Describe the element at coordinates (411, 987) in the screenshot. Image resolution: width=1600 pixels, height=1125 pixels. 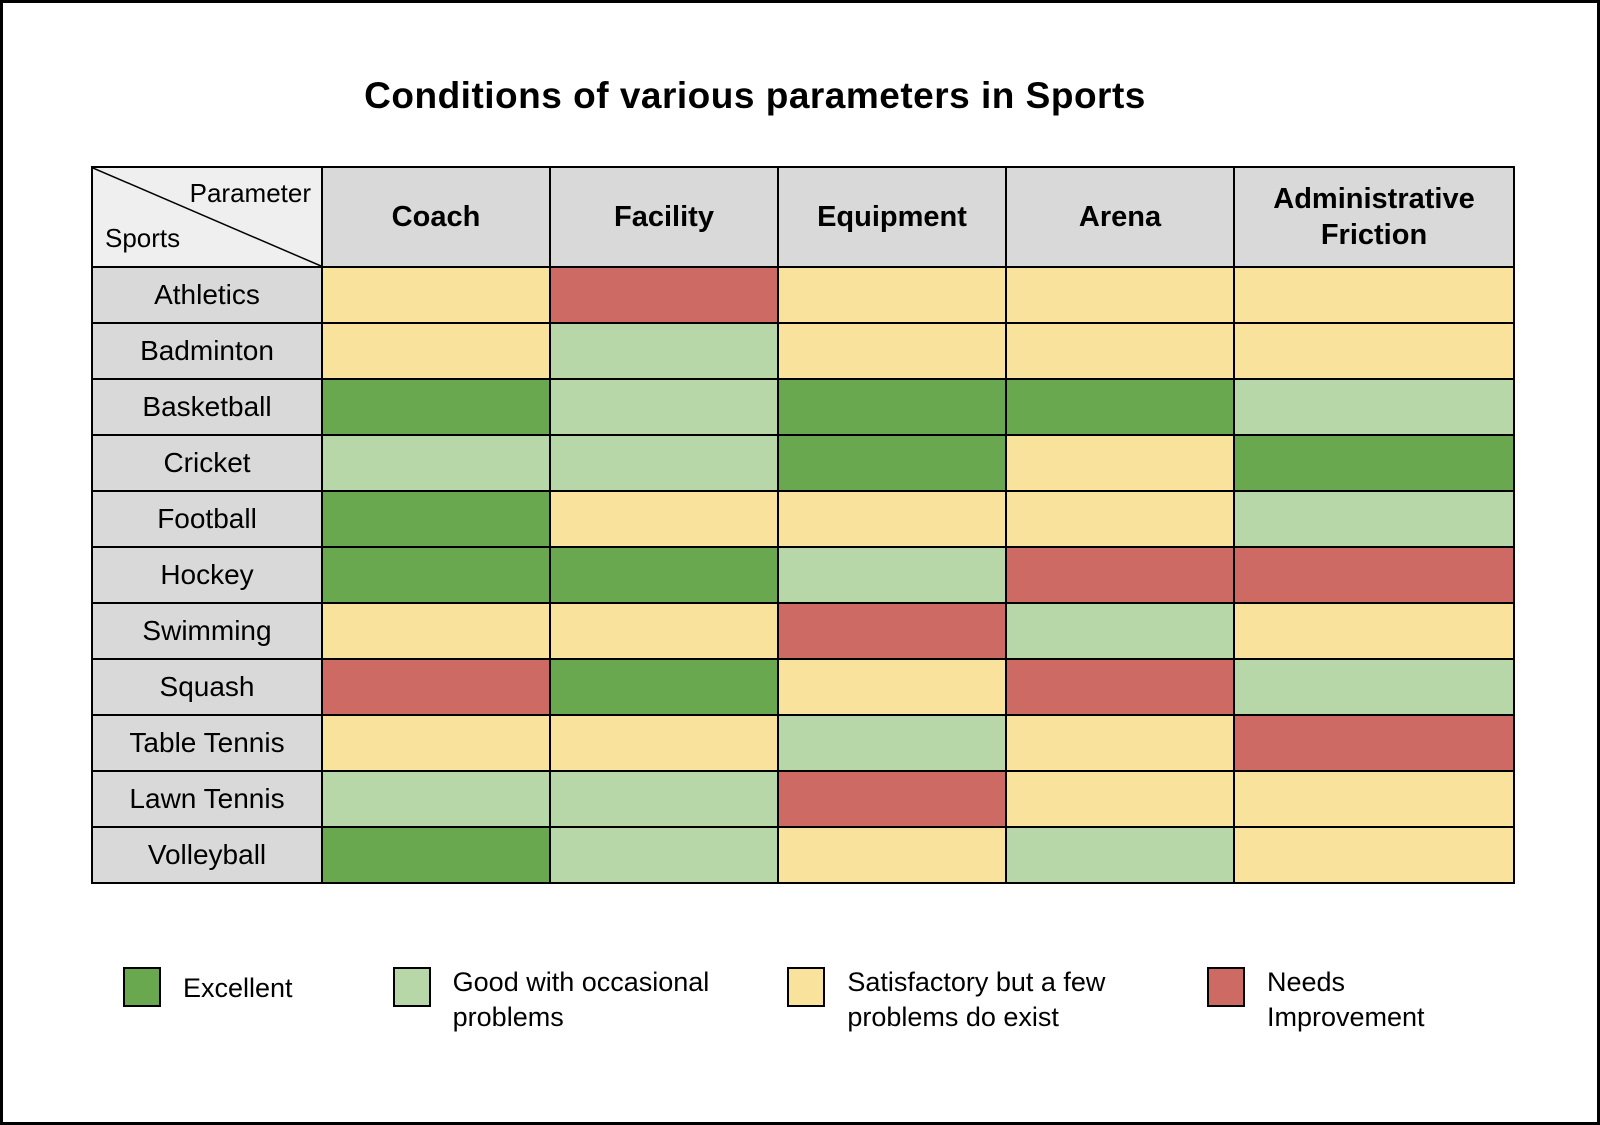
I see `legend-swatch-good` at that location.